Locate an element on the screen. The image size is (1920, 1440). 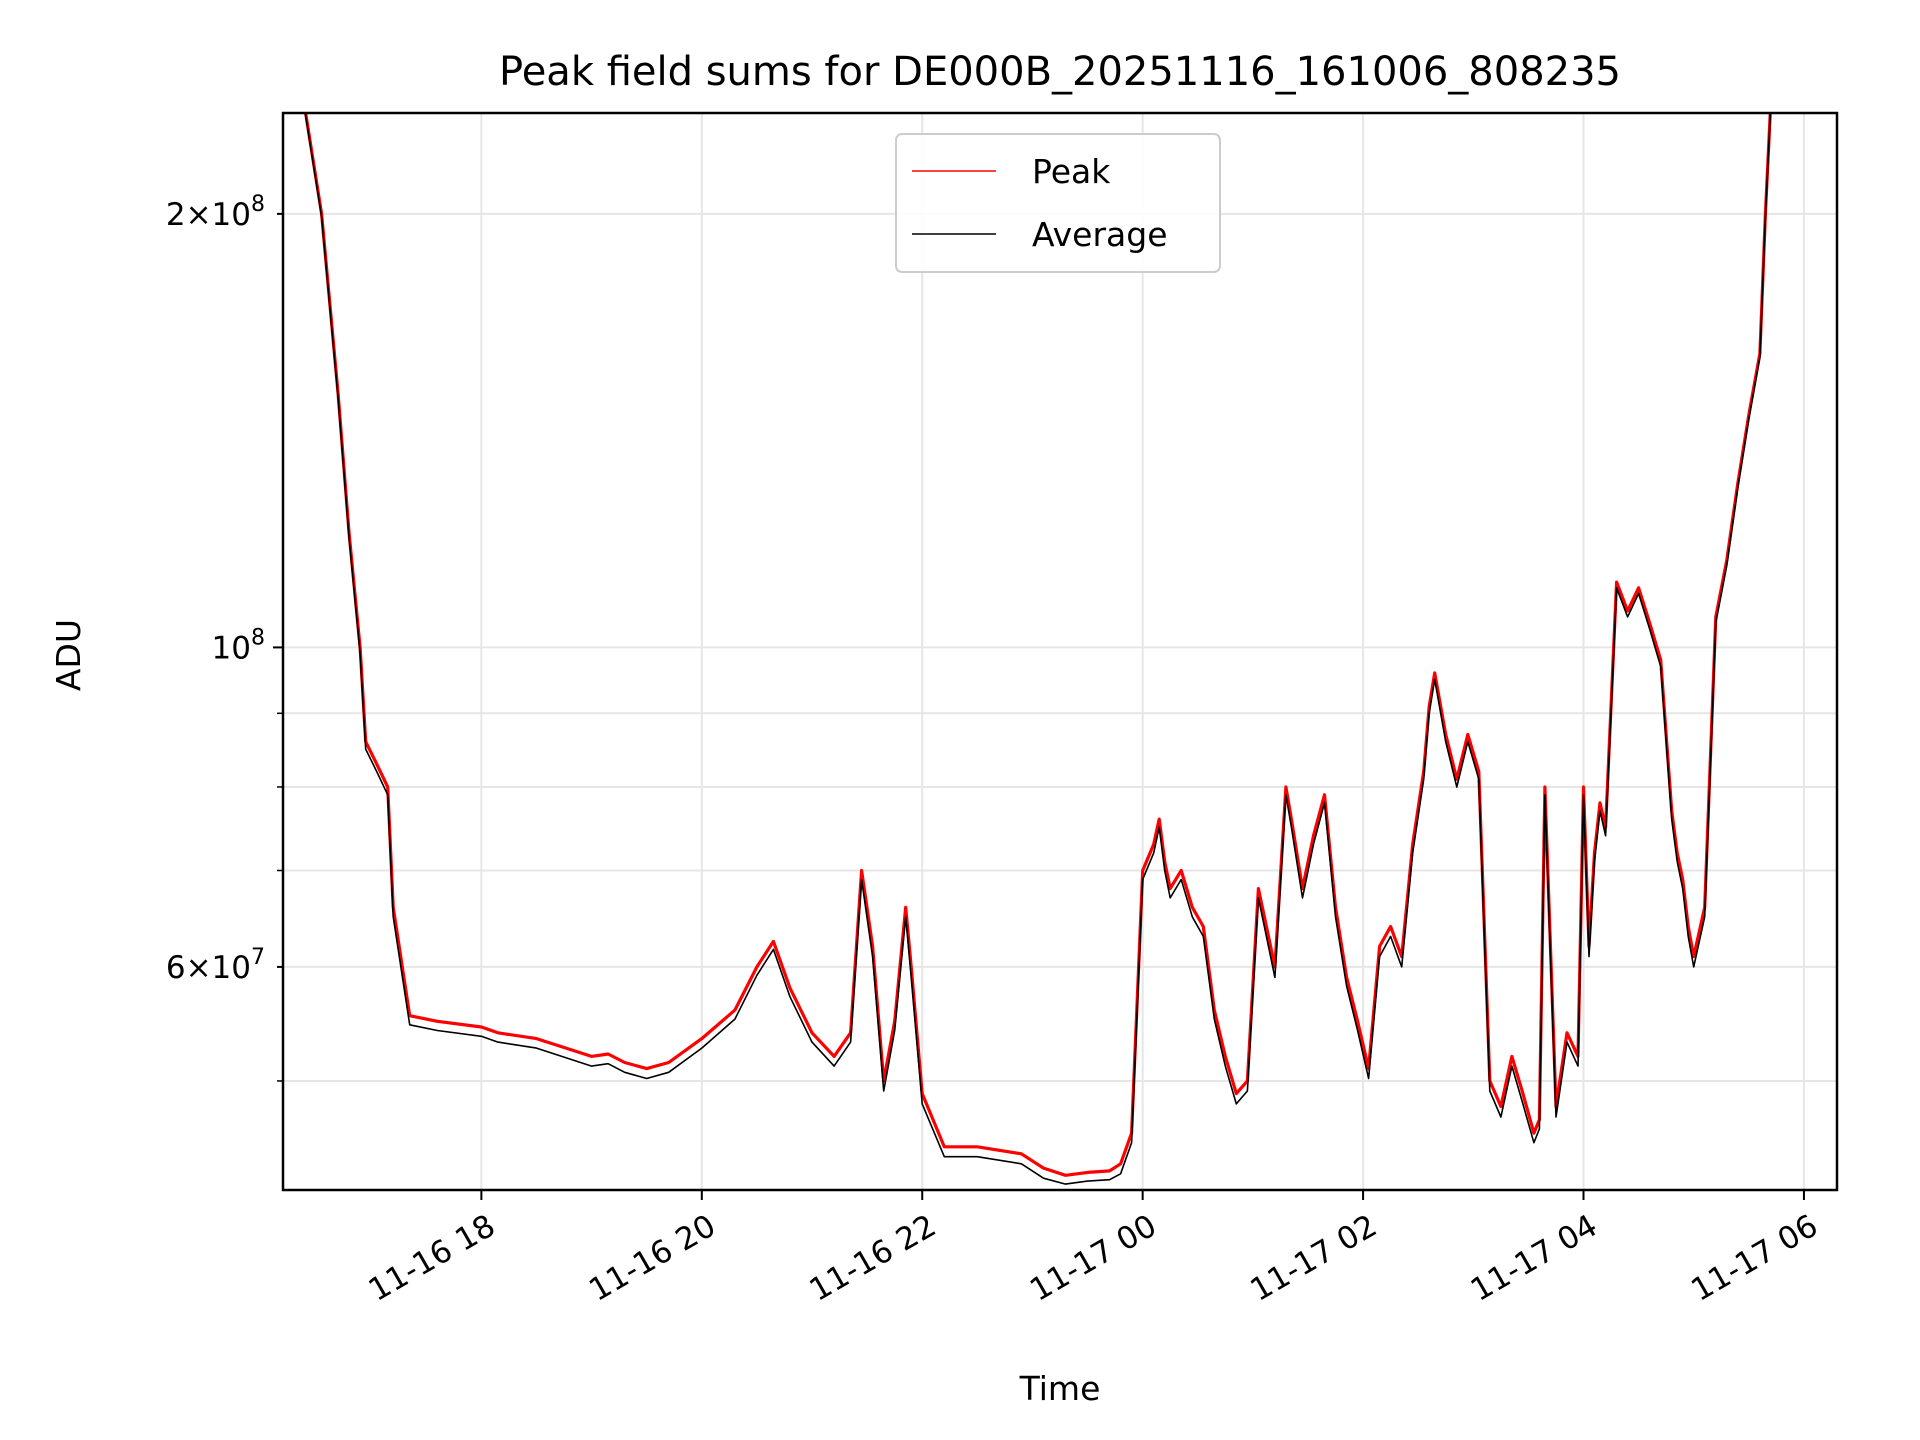
y-tick-label: 6×10⁷ is located at coordinates (215, 965).